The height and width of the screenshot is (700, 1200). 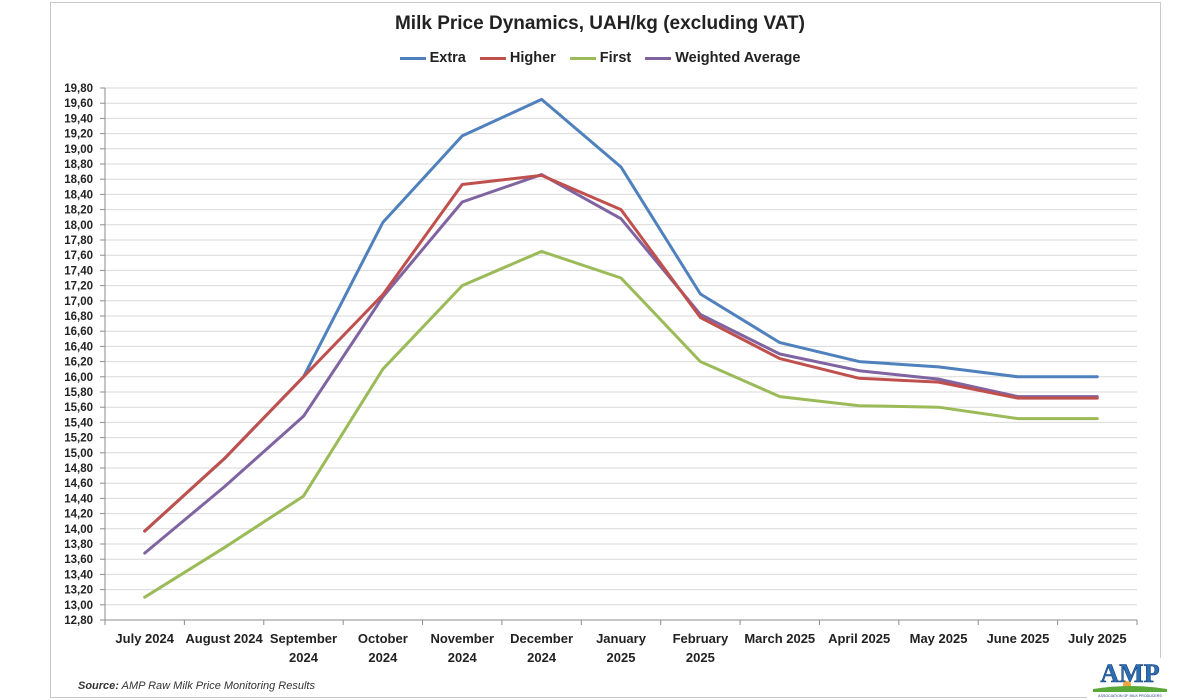 I want to click on y-tick-label: 13,80, so click(x=78, y=545).